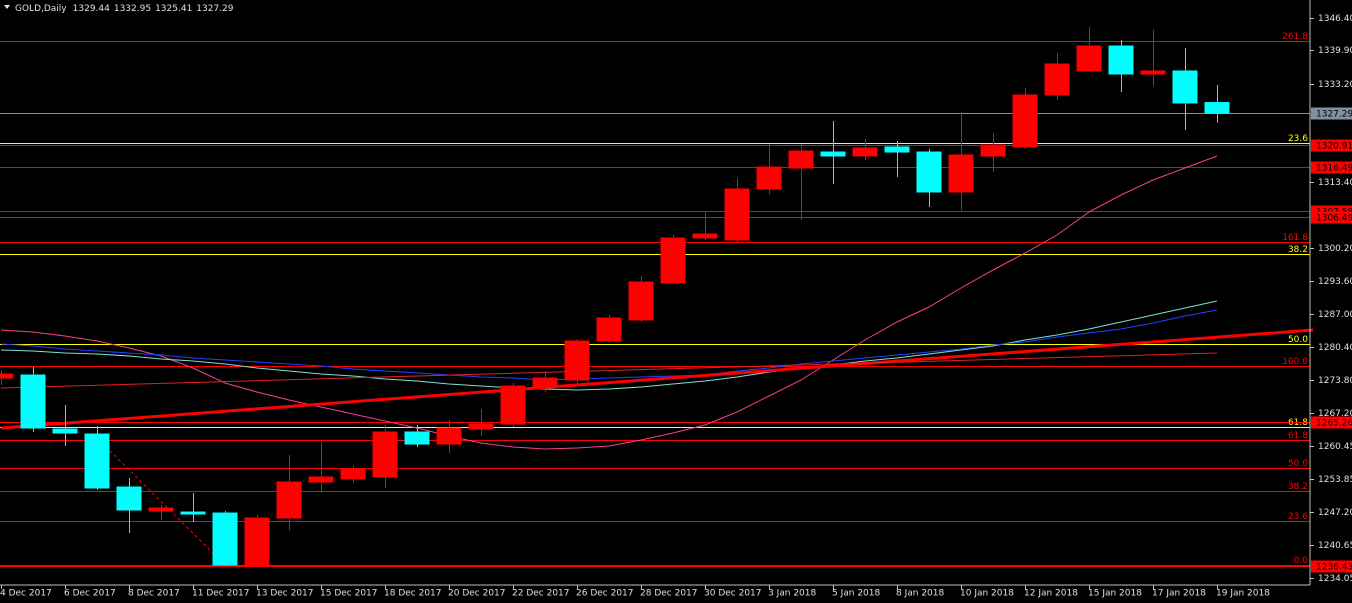  Describe the element at coordinates (733, 594) in the screenshot. I see `x-tick-label: 30 Dec 2017` at that location.